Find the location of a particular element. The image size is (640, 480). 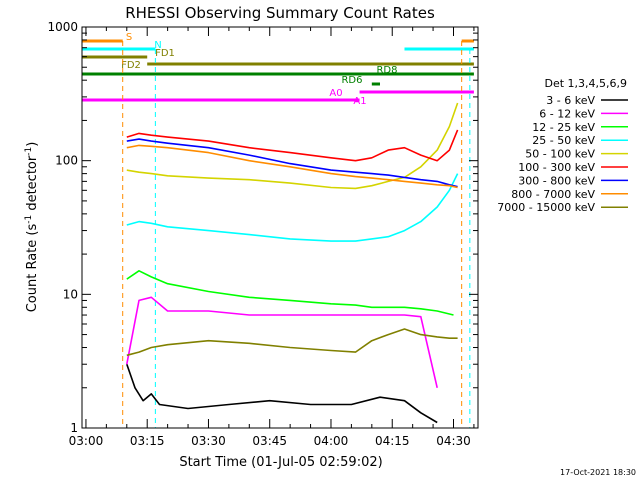

legend-label: 7000 - 15000 keV is located at coordinates (546, 207).